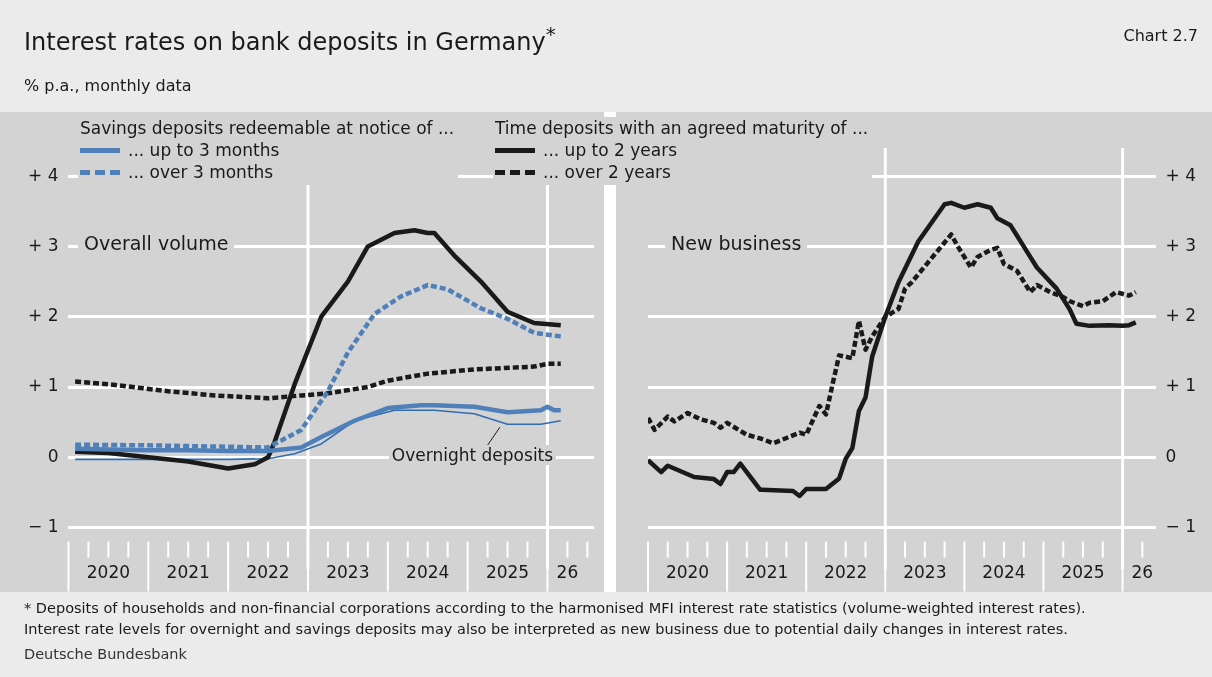  I want to click on chart-subtitle: % p.a., monthly data, so click(108, 85).